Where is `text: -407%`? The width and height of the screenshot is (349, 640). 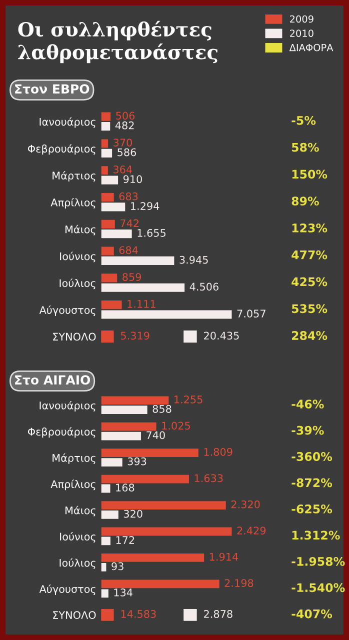
text: -407% is located at coordinates (312, 613).